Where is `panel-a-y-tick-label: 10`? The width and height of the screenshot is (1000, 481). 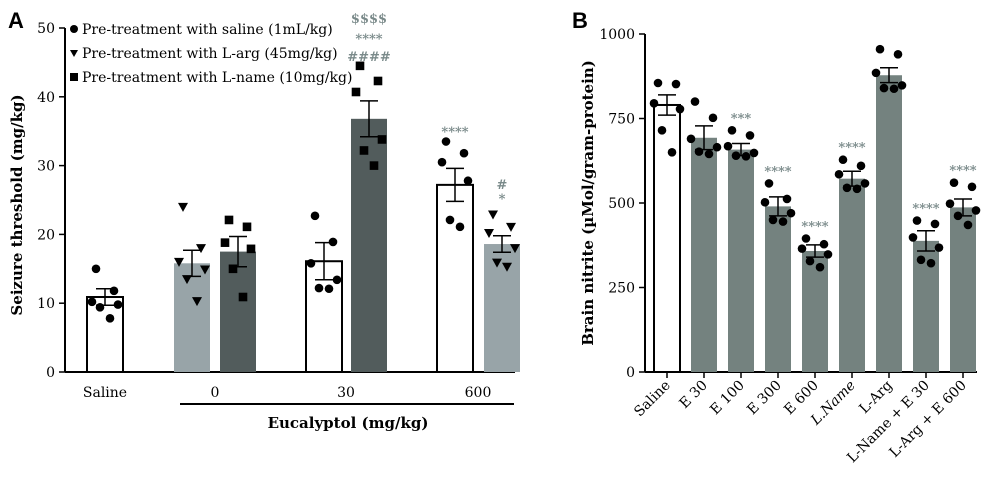 panel-a-y-tick-label: 10 is located at coordinates (46, 304).